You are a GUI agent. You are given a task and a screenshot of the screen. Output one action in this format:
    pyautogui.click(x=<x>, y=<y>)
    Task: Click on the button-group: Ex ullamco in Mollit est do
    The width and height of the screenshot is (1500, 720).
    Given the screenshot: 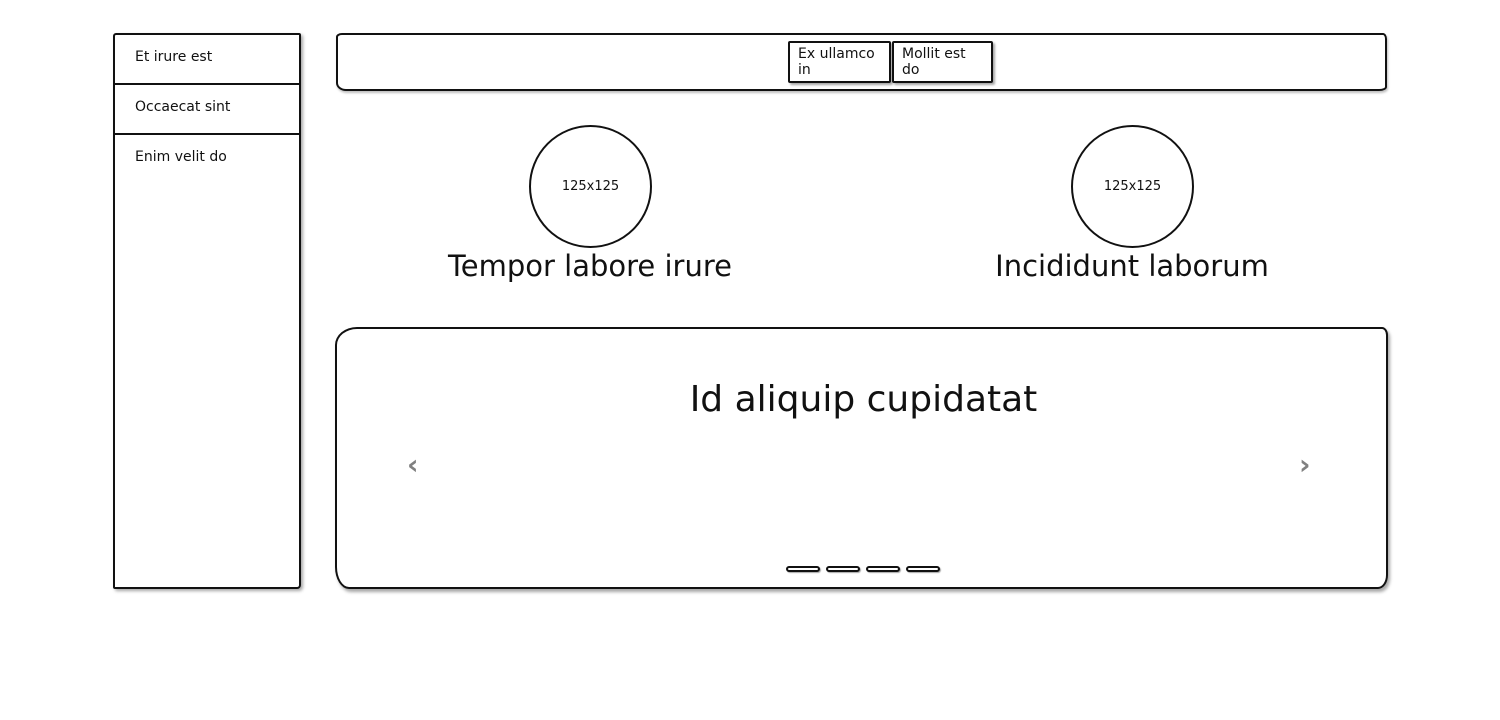 What is the action you would take?
    pyautogui.click(x=890, y=62)
    